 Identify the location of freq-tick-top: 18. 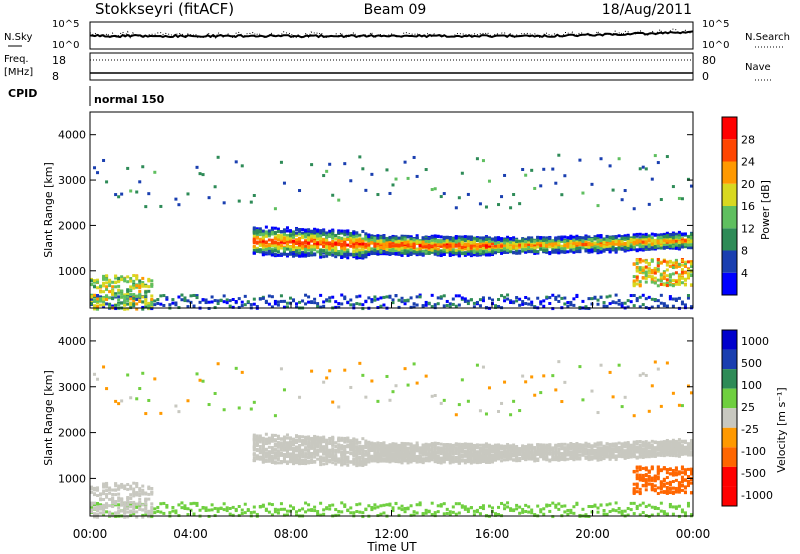
(59, 60).